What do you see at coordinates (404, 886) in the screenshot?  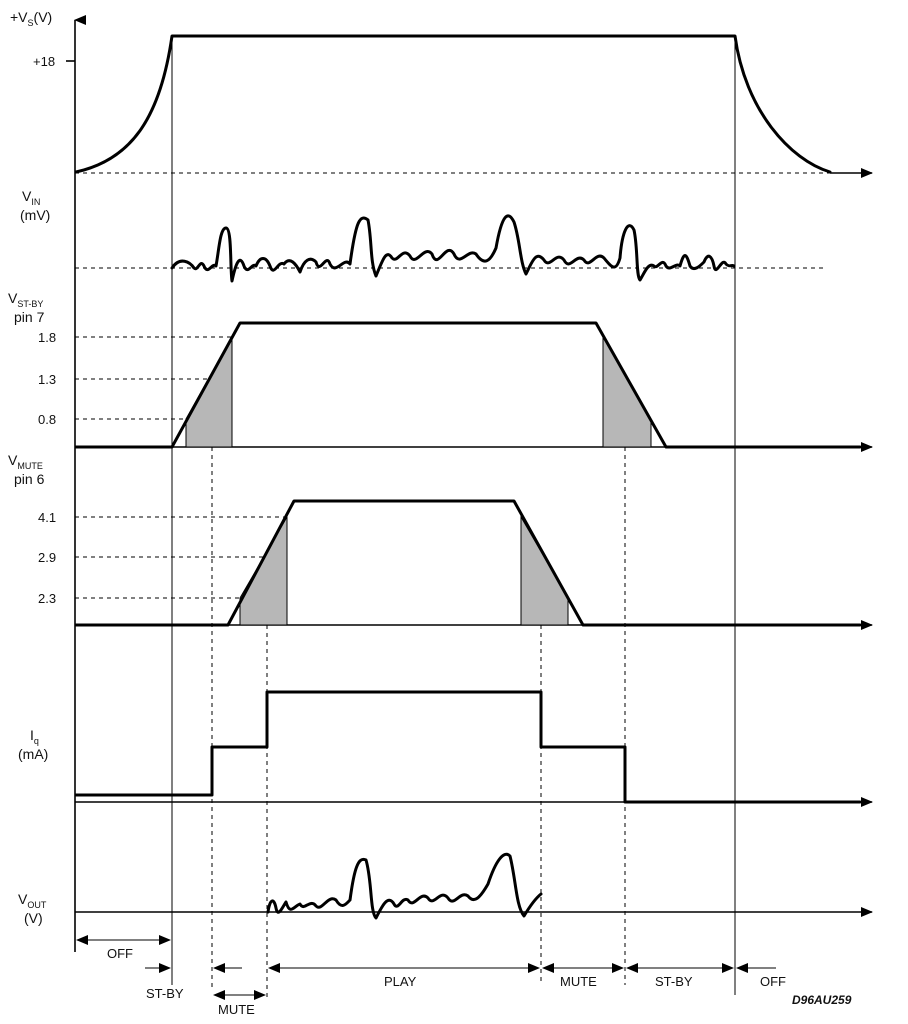 I see `vout-trace` at bounding box center [404, 886].